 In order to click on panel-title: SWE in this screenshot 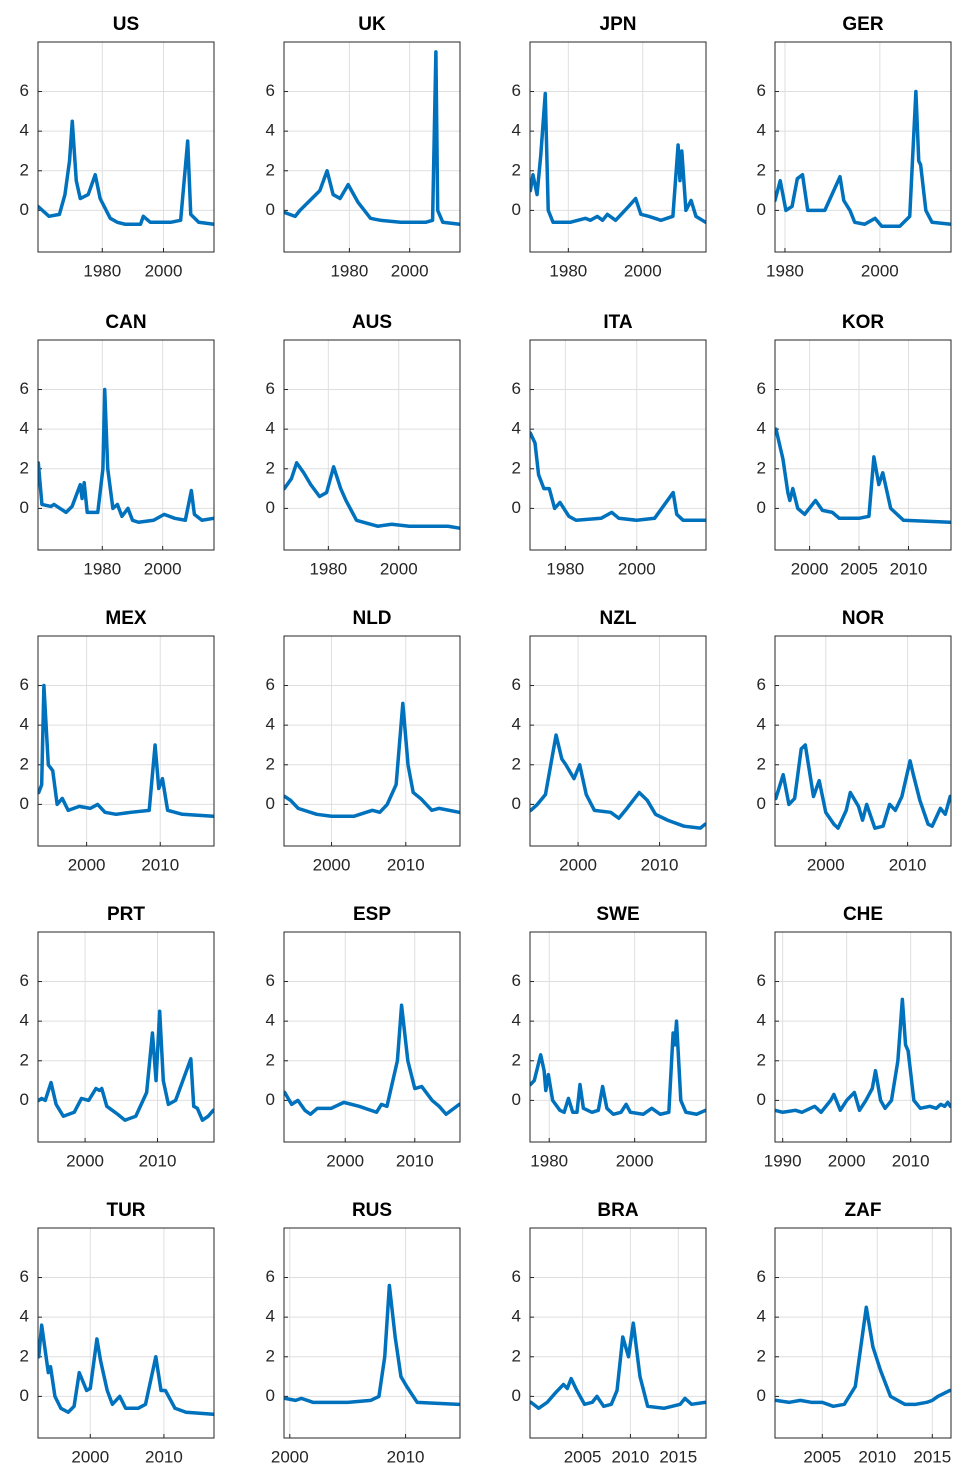, I will do `click(617, 914)`.